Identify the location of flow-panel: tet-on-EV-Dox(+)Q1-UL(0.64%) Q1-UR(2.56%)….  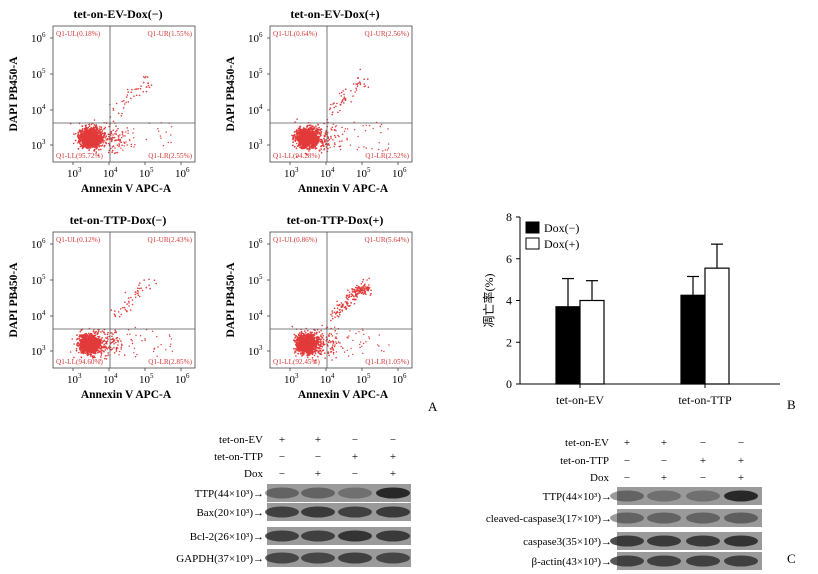
(319, 101).